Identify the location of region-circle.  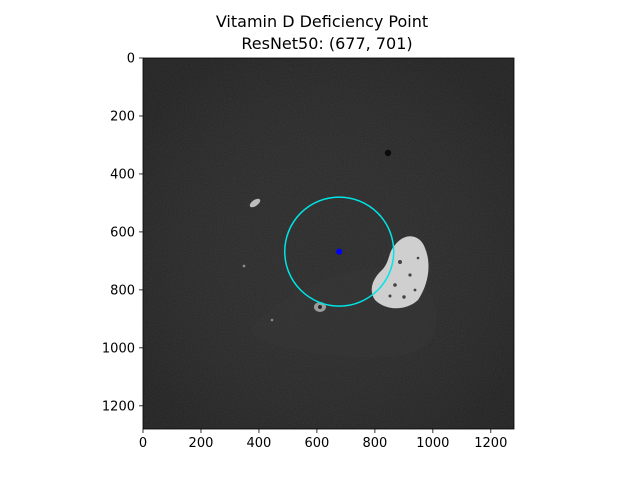
(339, 251).